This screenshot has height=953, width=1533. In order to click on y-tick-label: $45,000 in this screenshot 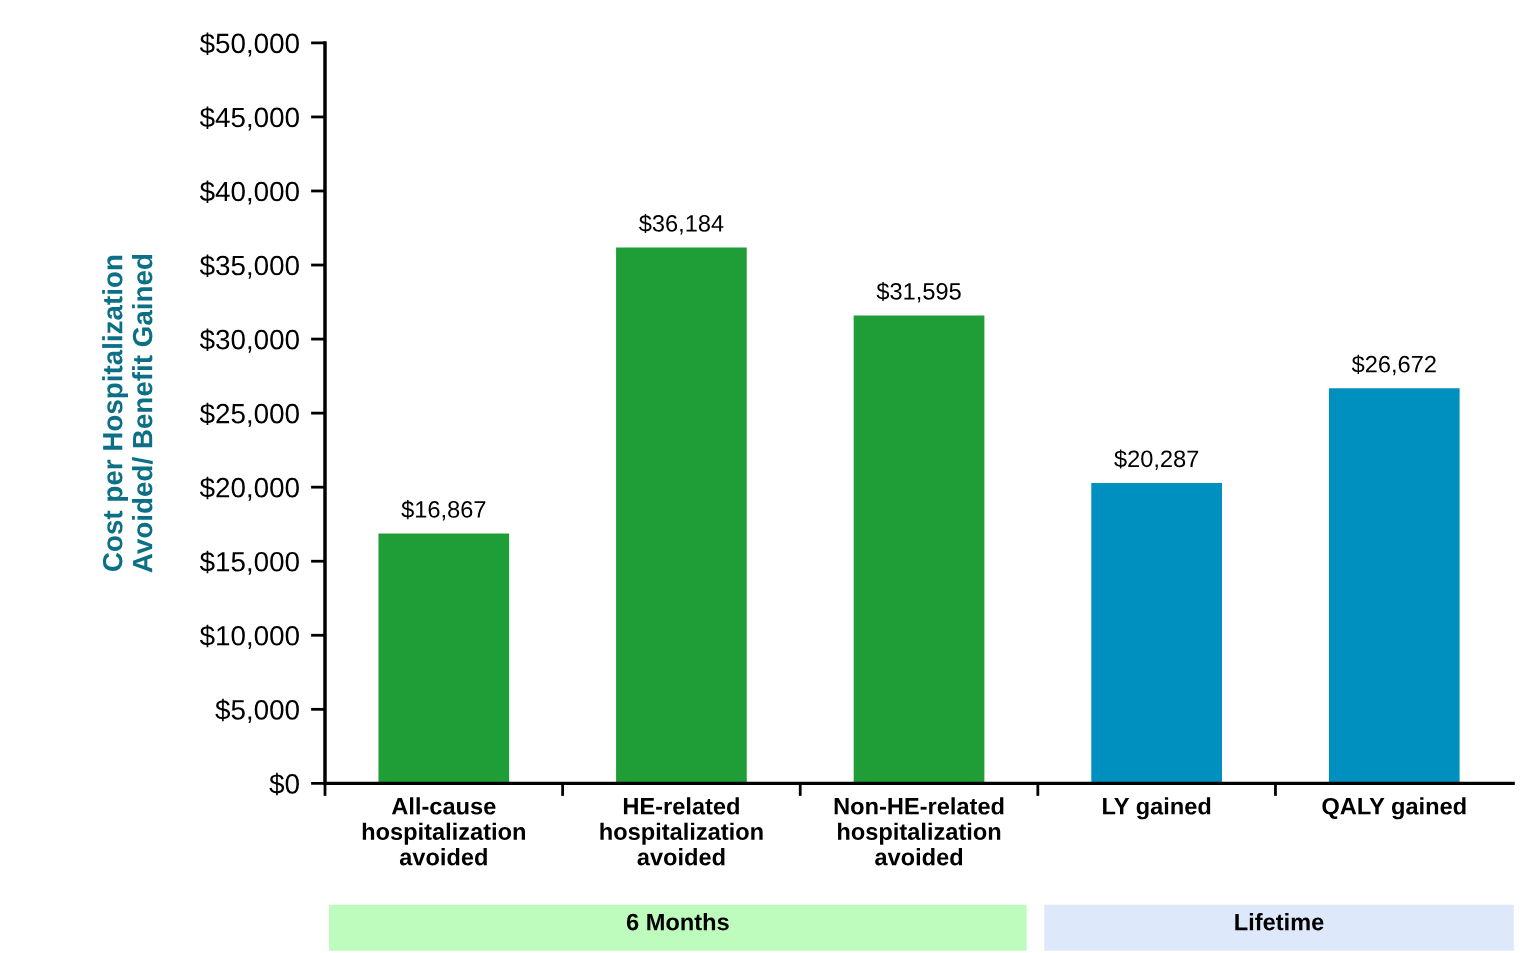, I will do `click(249, 118)`.